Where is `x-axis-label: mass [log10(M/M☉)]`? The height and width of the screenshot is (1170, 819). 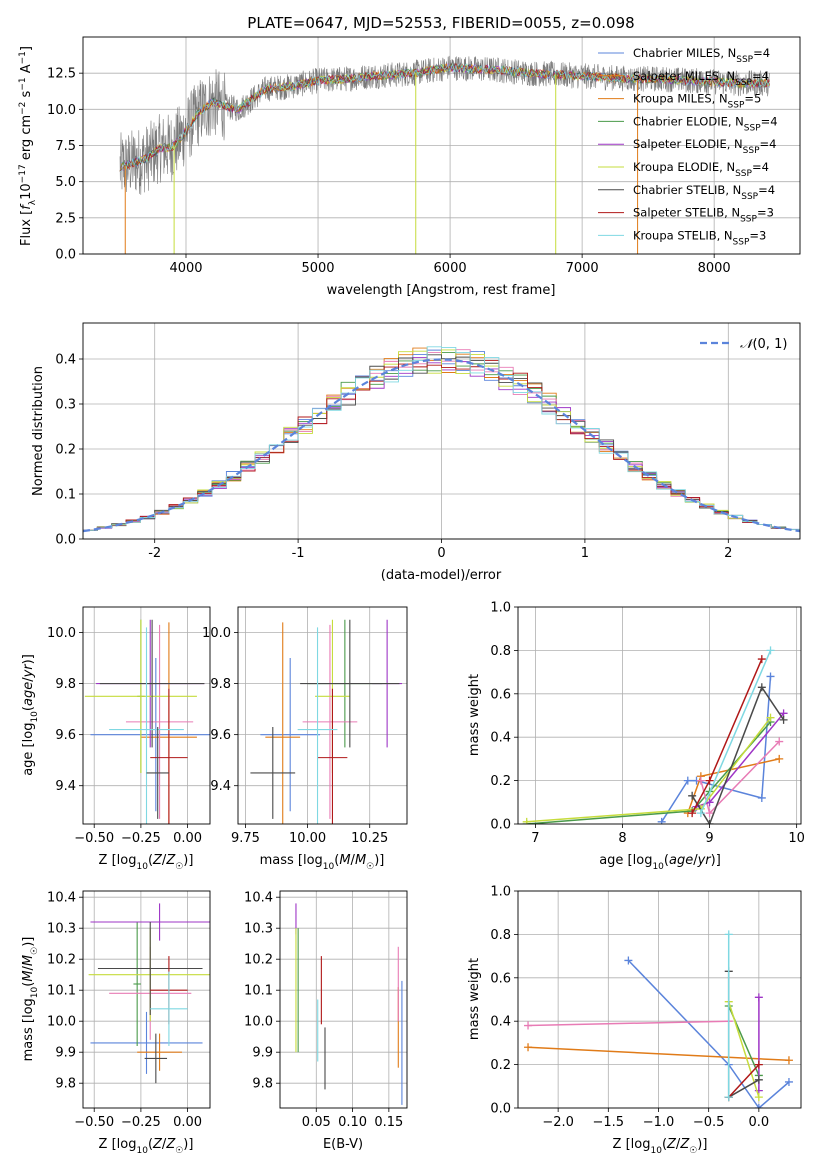
x-axis-label: mass [log10(M/M☉)] is located at coordinates (322, 862).